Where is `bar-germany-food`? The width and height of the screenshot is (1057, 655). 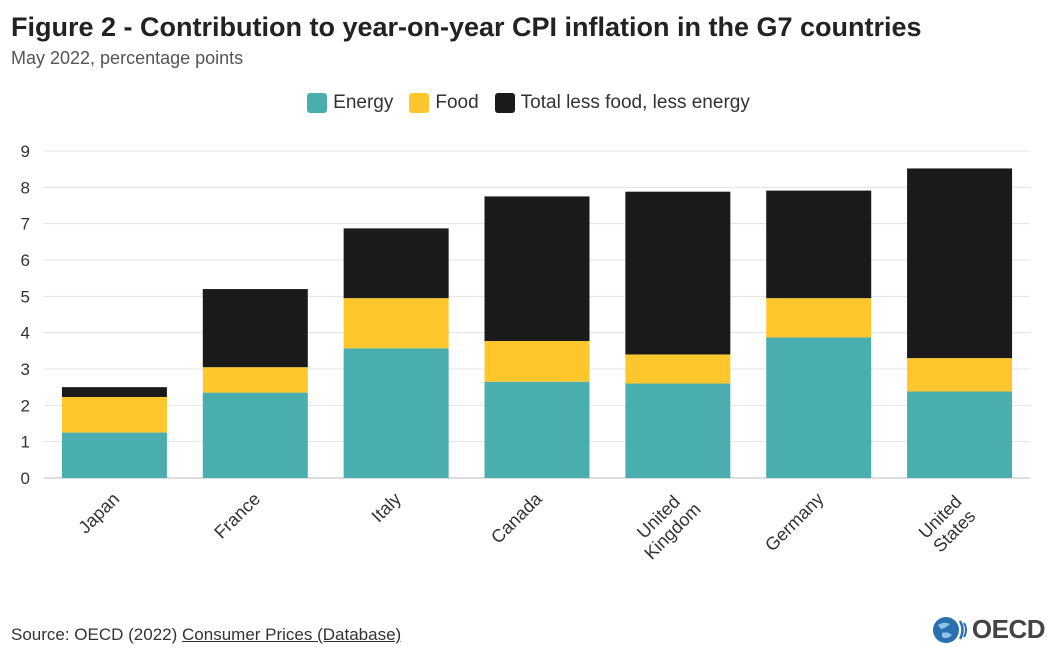 bar-germany-food is located at coordinates (819, 318).